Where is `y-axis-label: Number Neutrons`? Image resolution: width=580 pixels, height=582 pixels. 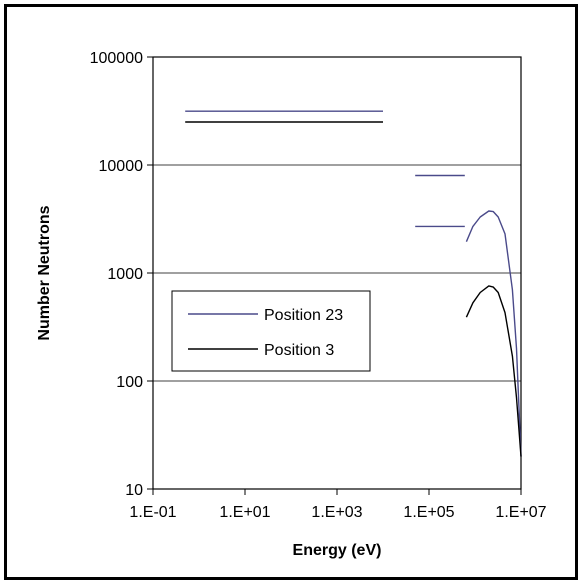 y-axis-label: Number Neutrons is located at coordinates (44, 272).